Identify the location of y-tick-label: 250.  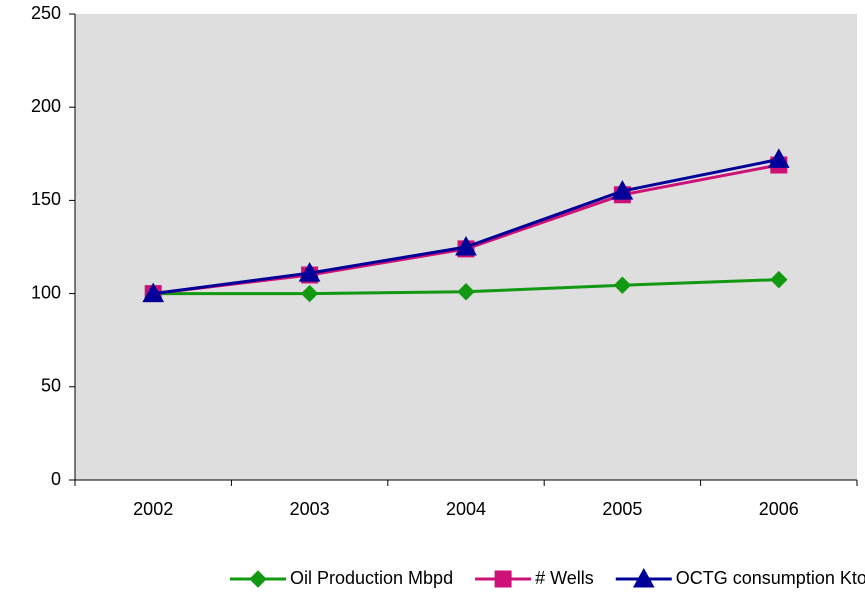
(46, 13).